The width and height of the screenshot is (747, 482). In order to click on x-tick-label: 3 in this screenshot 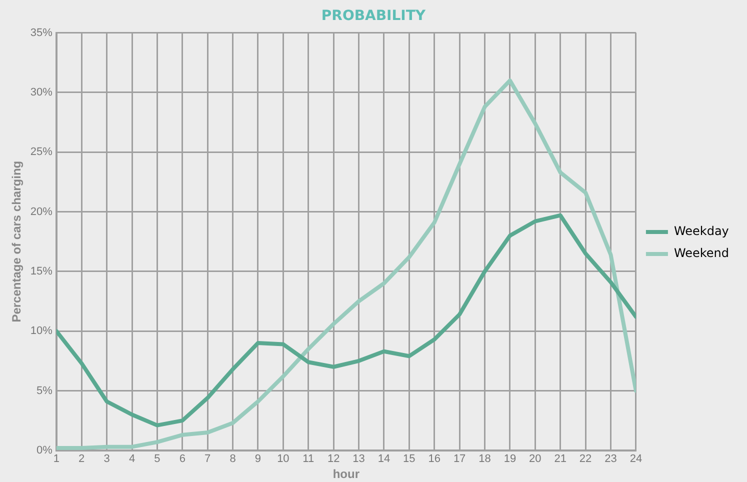, I will do `click(107, 459)`.